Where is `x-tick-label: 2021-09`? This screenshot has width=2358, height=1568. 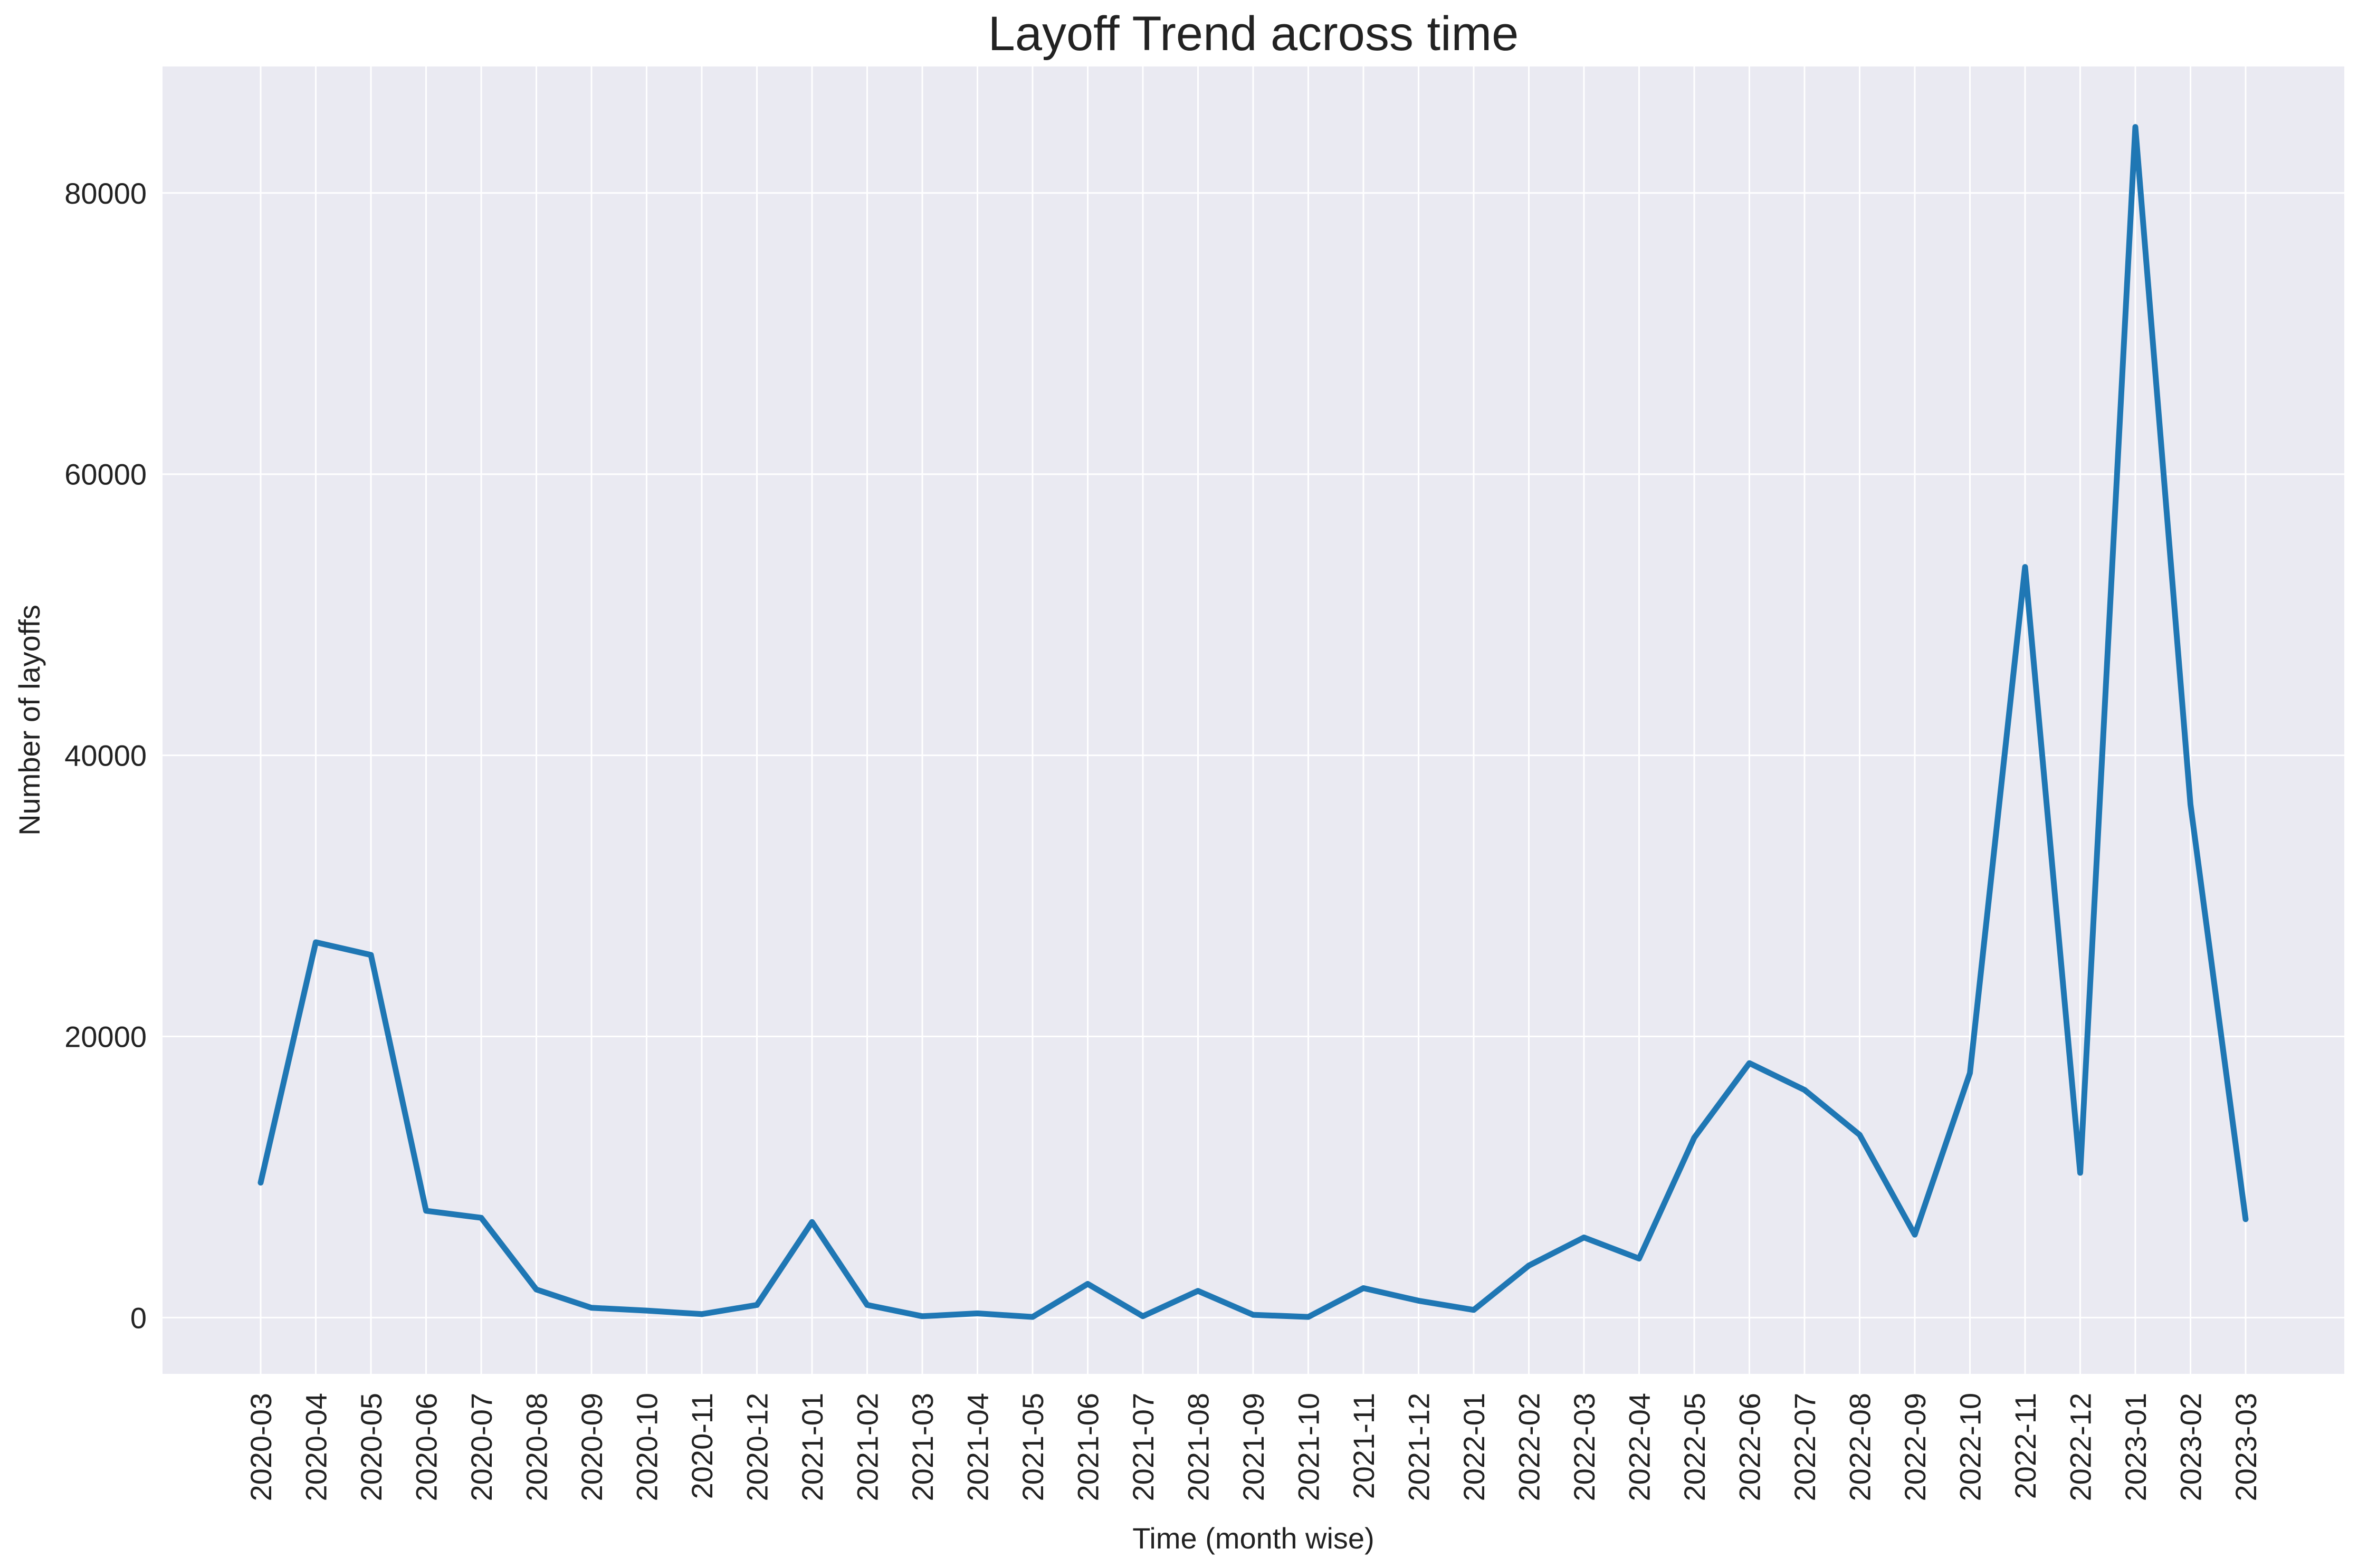
x-tick-label: 2021-09 is located at coordinates (1253, 1447).